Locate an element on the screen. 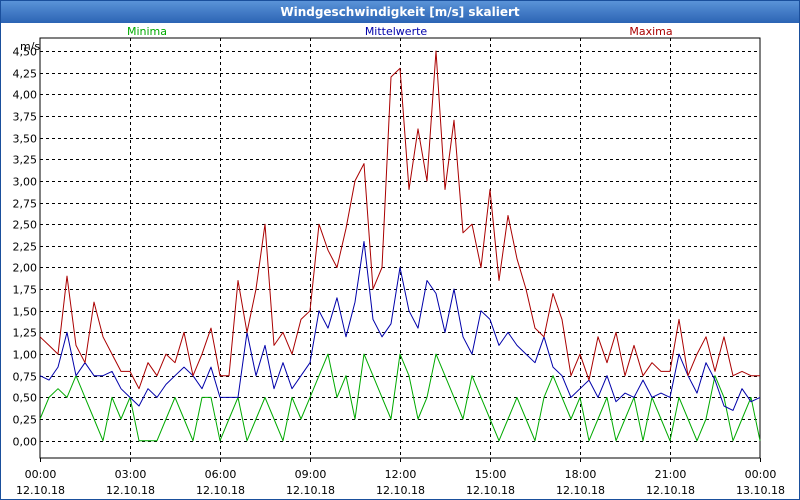  y-tick-label: 0,00 is located at coordinates (25, 442).